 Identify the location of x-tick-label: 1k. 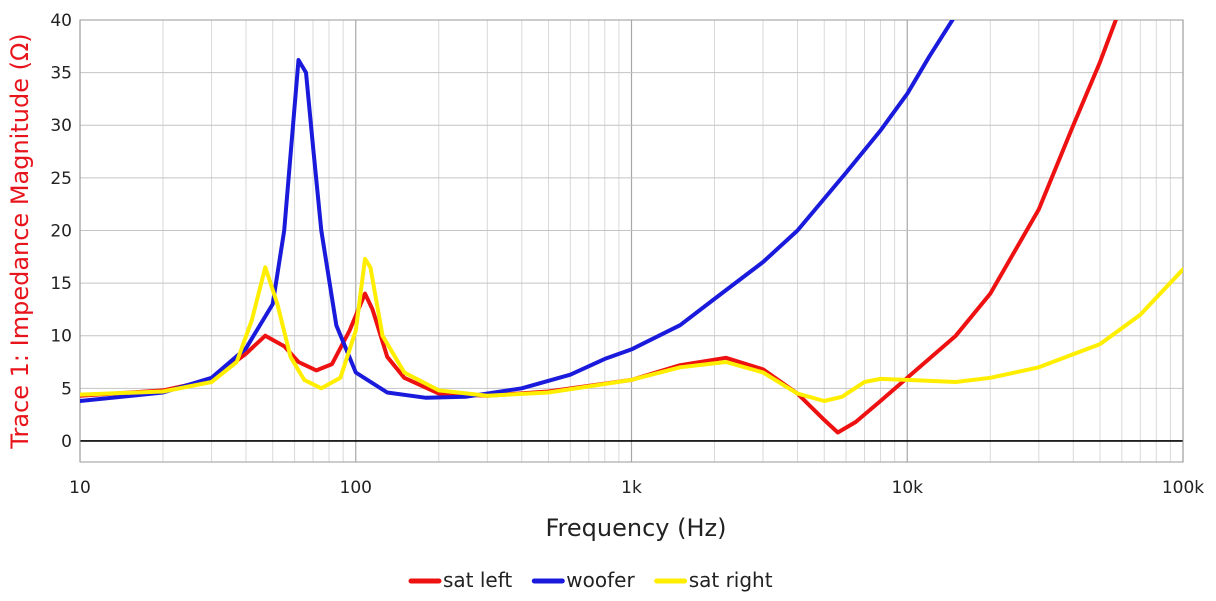
(631, 488).